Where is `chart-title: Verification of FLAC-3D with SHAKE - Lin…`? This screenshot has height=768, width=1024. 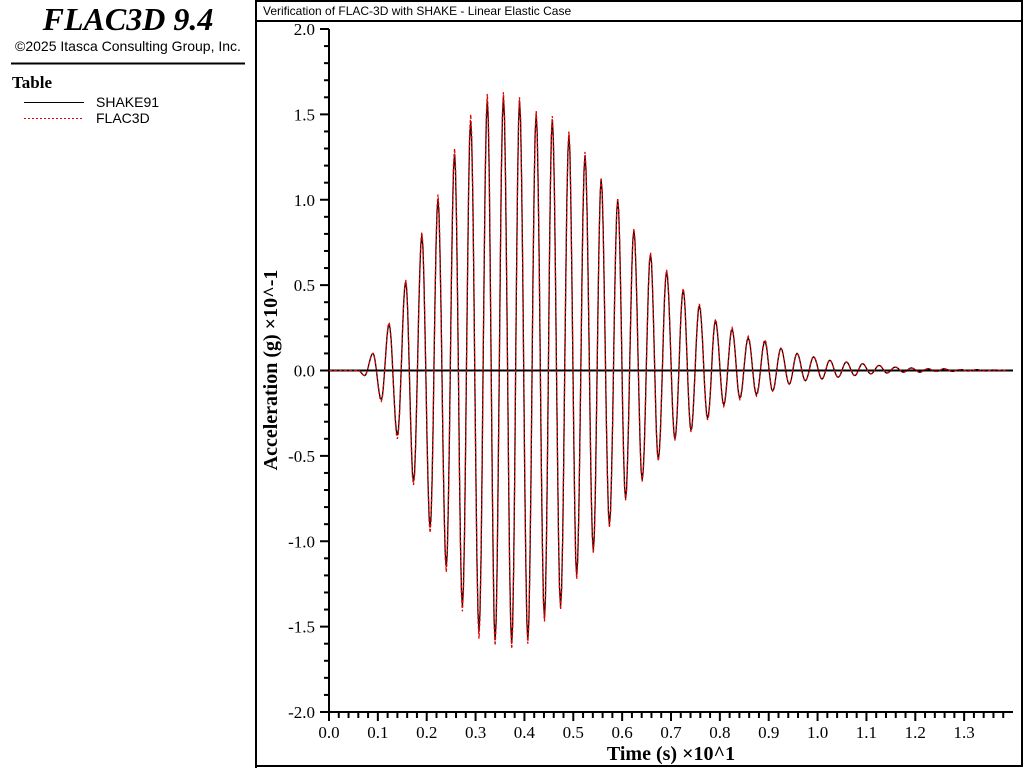
chart-title: Verification of FLAC-3D with SHAKE - Lin… is located at coordinates (417, 11).